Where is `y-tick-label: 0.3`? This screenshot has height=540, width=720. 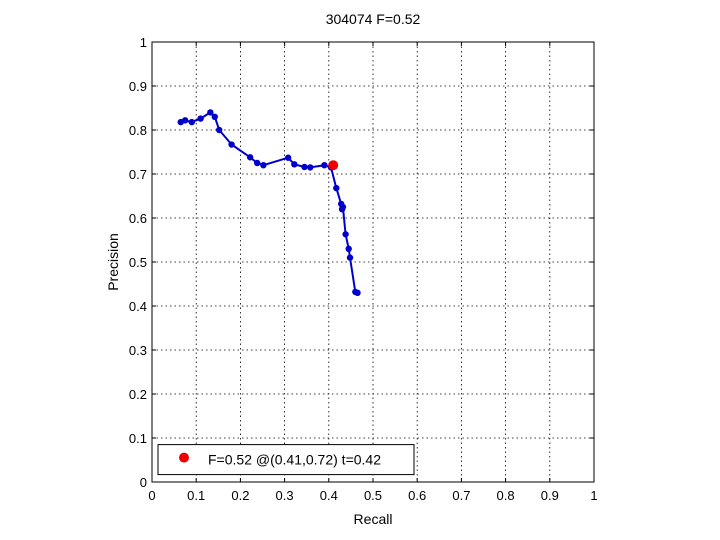 y-tick-label: 0.3 is located at coordinates (138, 350).